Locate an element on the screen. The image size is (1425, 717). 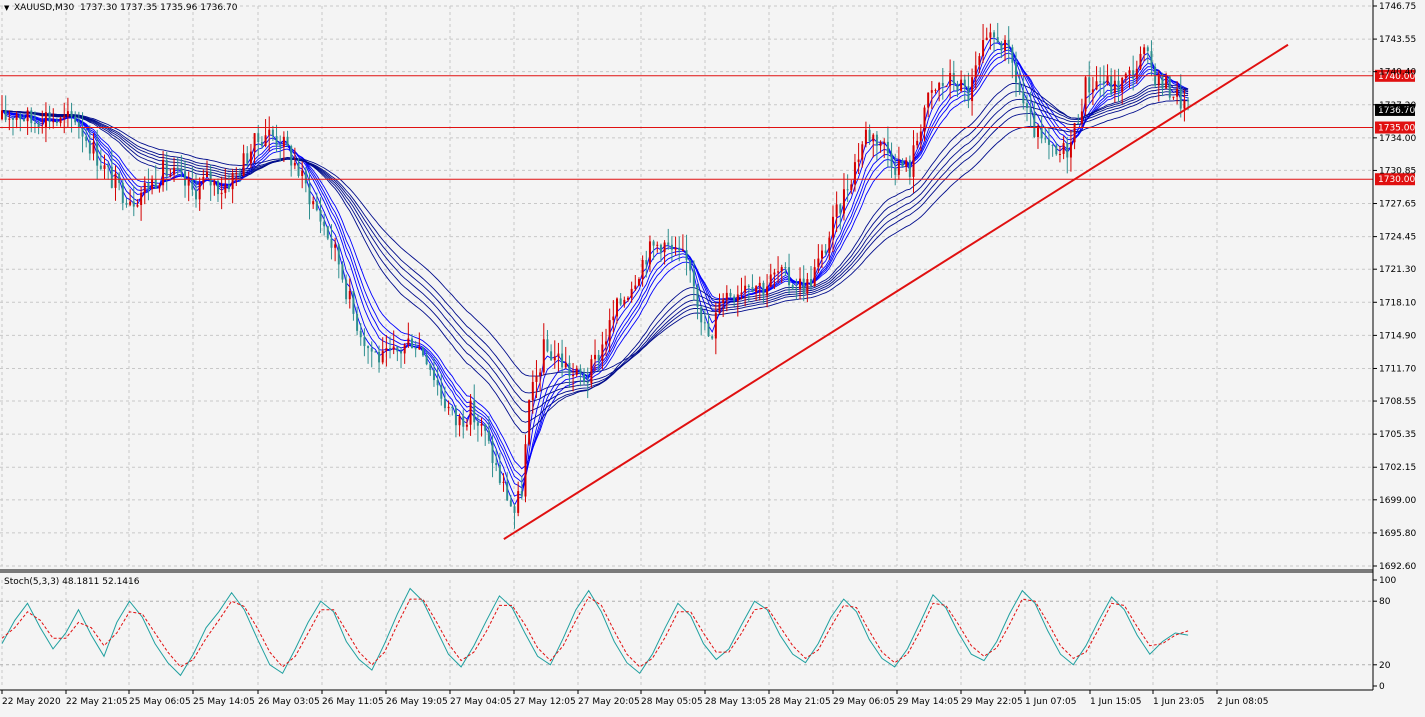
x-tick-label: 28 May 13:05 is located at coordinates (736, 702).